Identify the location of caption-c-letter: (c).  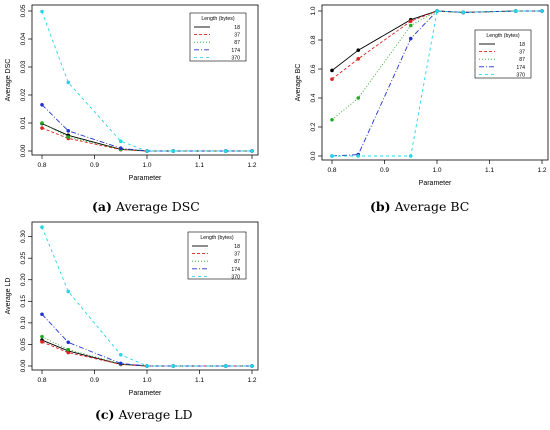
(105, 414).